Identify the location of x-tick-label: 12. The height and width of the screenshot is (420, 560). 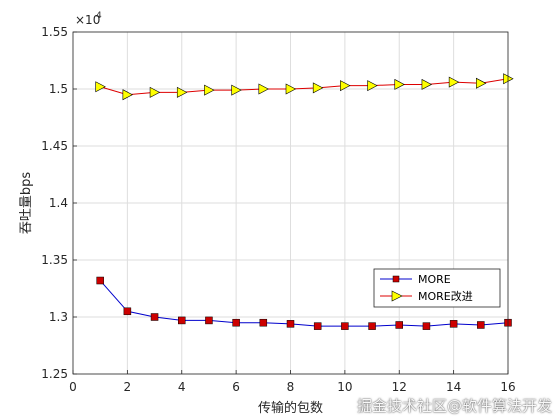
(399, 387).